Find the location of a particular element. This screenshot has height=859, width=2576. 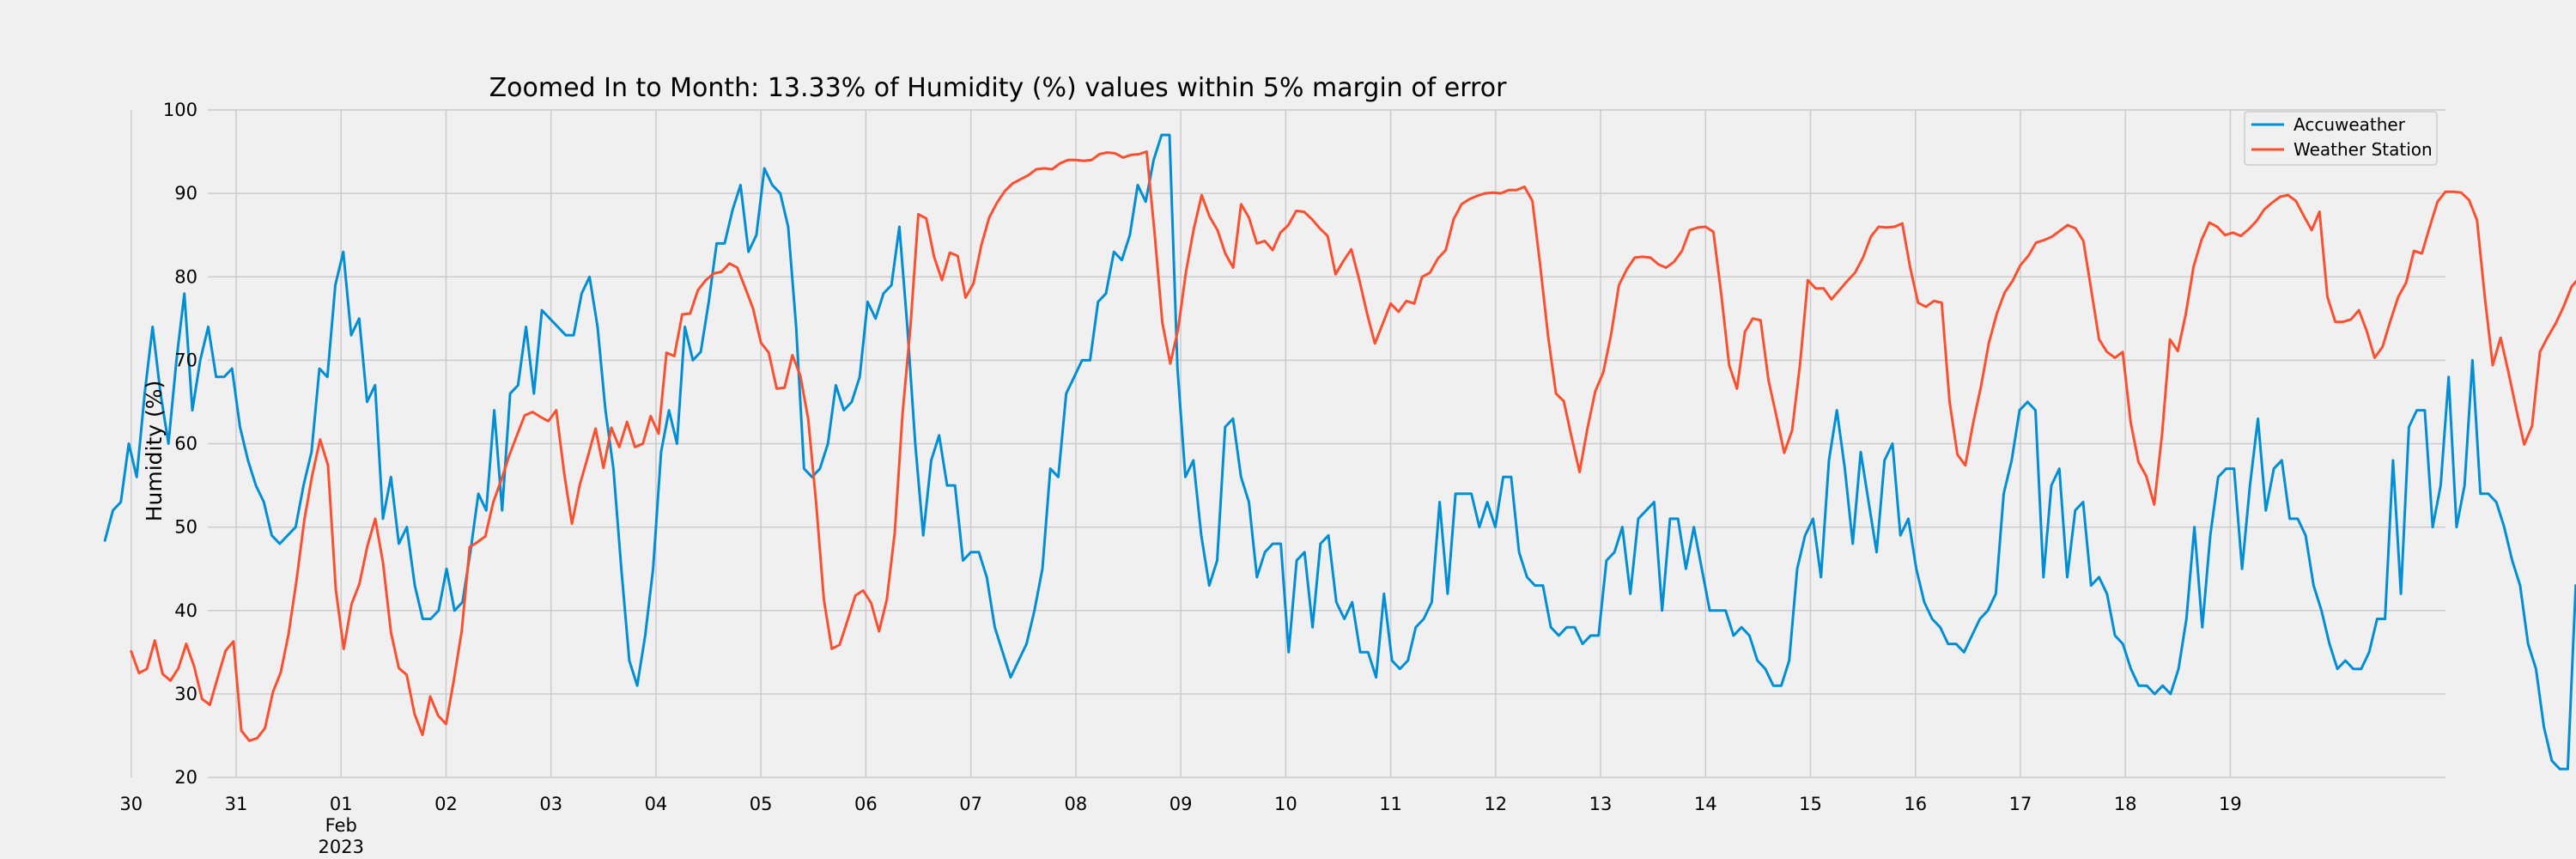

x-tick-label: 03 is located at coordinates (550, 804).